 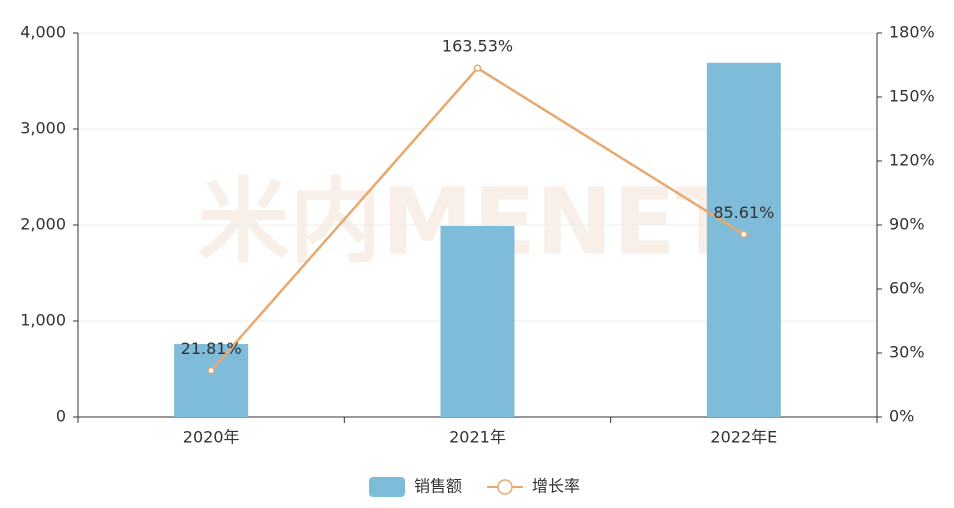 What do you see at coordinates (211, 437) in the screenshot?
I see `x-tick-label: 2020年` at bounding box center [211, 437].